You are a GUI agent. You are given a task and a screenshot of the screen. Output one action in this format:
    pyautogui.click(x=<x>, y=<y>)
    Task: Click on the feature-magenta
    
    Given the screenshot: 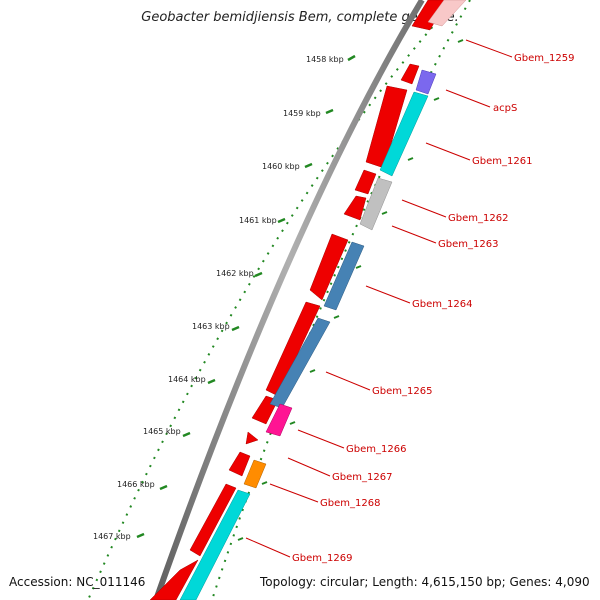 What is the action you would take?
    pyautogui.click(x=279, y=420)
    